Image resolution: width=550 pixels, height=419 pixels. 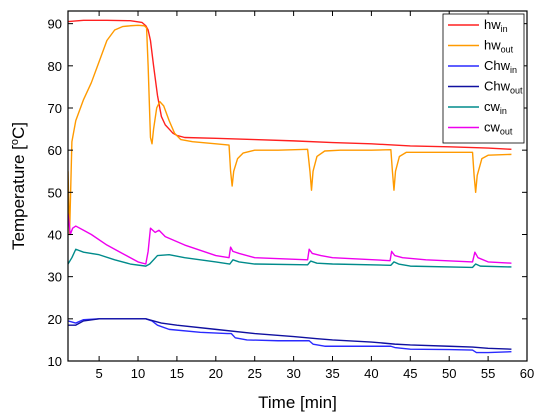 I want to click on legend-entry: Chwin, so click(x=500, y=66).